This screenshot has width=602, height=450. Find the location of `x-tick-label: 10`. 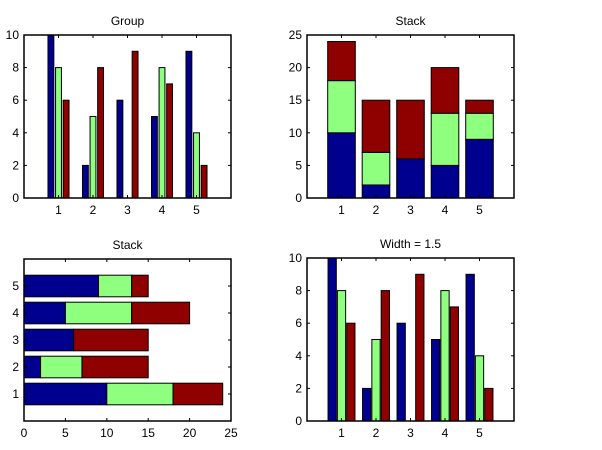

x-tick-label: 10 is located at coordinates (107, 433).